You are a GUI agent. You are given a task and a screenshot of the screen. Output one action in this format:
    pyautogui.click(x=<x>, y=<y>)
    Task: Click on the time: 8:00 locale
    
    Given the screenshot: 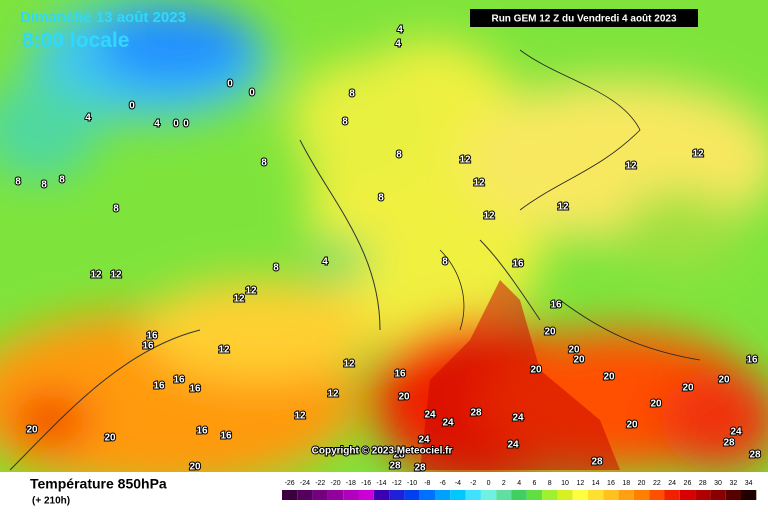 What is the action you would take?
    pyautogui.click(x=75, y=40)
    